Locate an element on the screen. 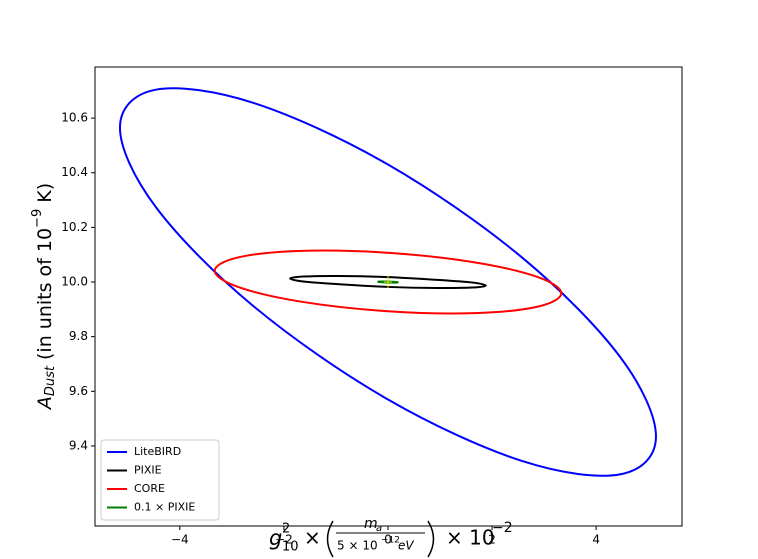 The height and width of the screenshot is (559, 758). y-label-part: (in units of 10 is located at coordinates (45, 297).